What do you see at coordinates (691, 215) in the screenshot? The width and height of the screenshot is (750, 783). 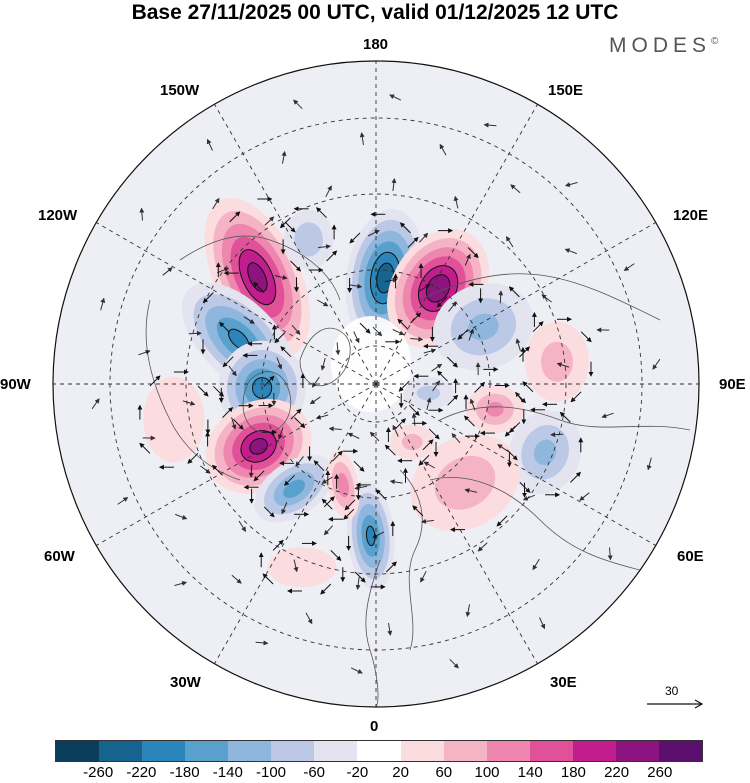 I see `lon-label-120e: 120E` at bounding box center [691, 215].